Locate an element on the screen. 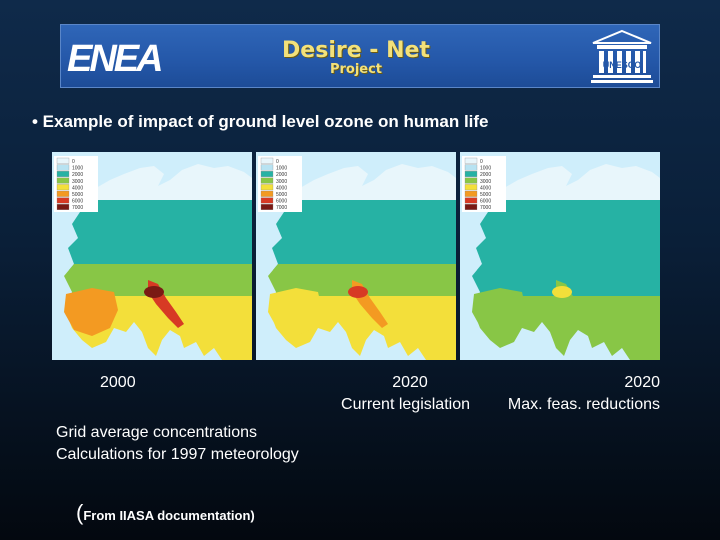 The image size is (720, 540). source-close-paren: ) is located at coordinates (252, 515).